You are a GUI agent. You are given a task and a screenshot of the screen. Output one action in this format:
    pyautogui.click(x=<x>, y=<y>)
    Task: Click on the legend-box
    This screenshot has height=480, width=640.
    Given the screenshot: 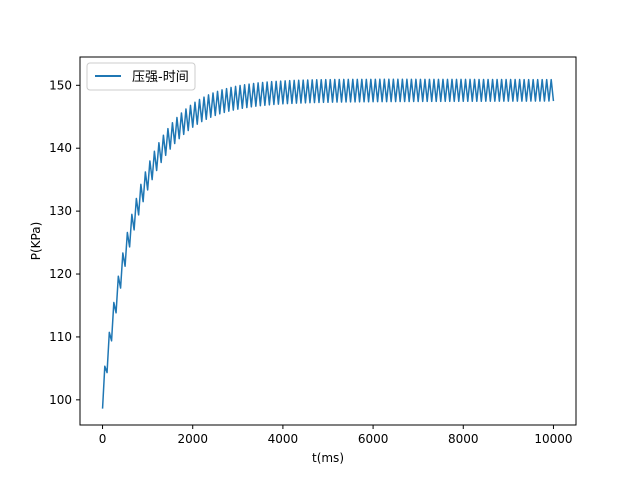 What is the action you would take?
    pyautogui.click(x=141, y=76)
    